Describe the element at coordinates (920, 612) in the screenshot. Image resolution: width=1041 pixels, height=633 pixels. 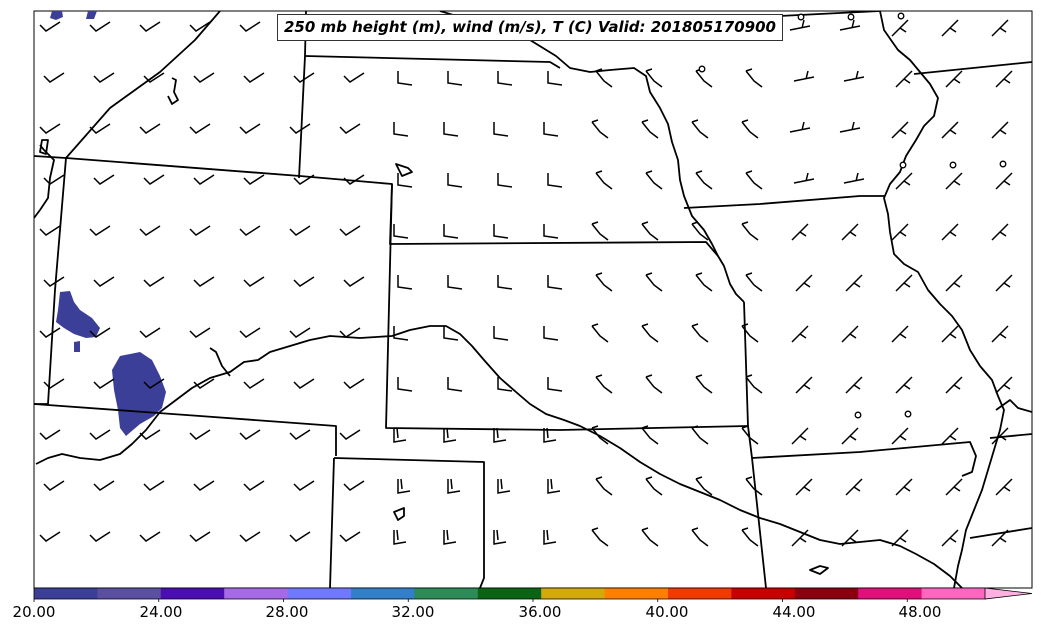
I see `colorbar-tick-label: 48.00` at that location.